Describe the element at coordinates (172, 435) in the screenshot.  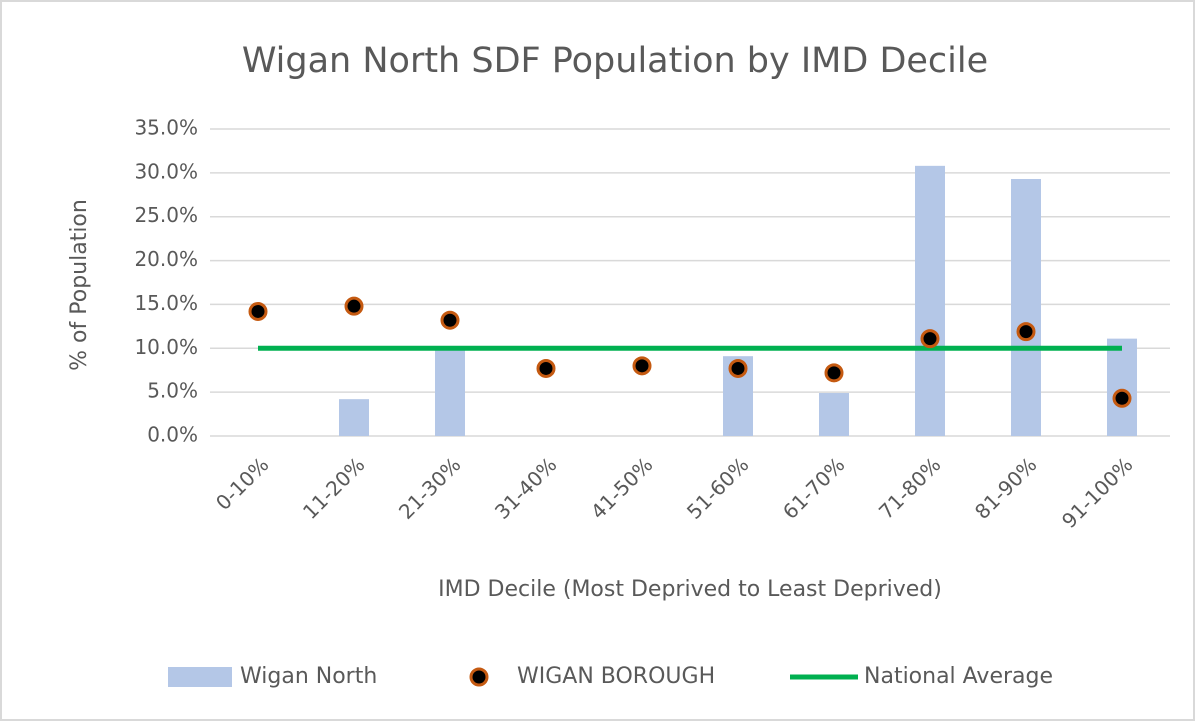
I see `y-tick-label: 0.0%` at that location.